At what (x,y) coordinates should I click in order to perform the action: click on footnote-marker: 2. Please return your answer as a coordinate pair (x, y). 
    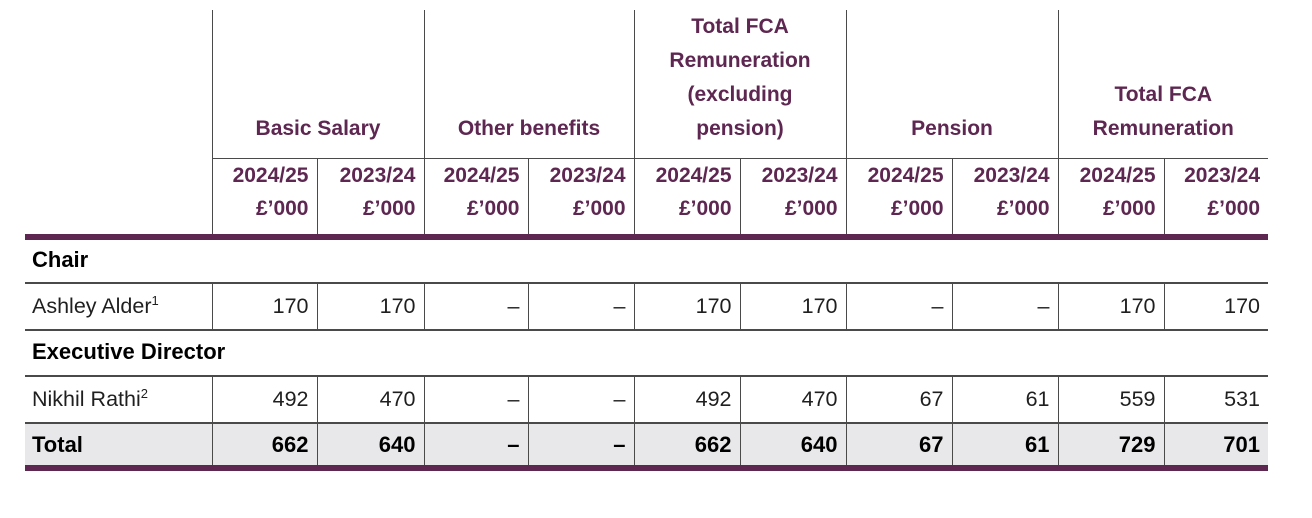
    Looking at the image, I should click on (144, 394).